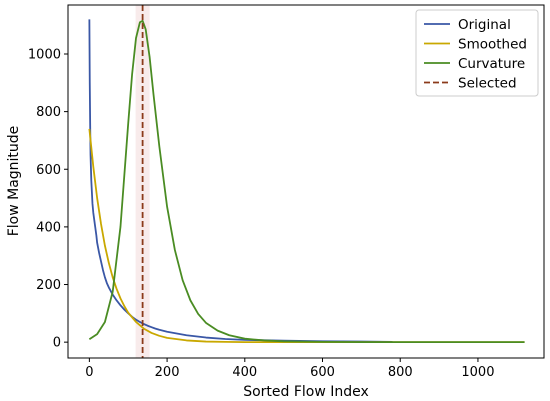 The image size is (550, 401). What do you see at coordinates (167, 372) in the screenshot?
I see `x-tick-label: 200` at bounding box center [167, 372].